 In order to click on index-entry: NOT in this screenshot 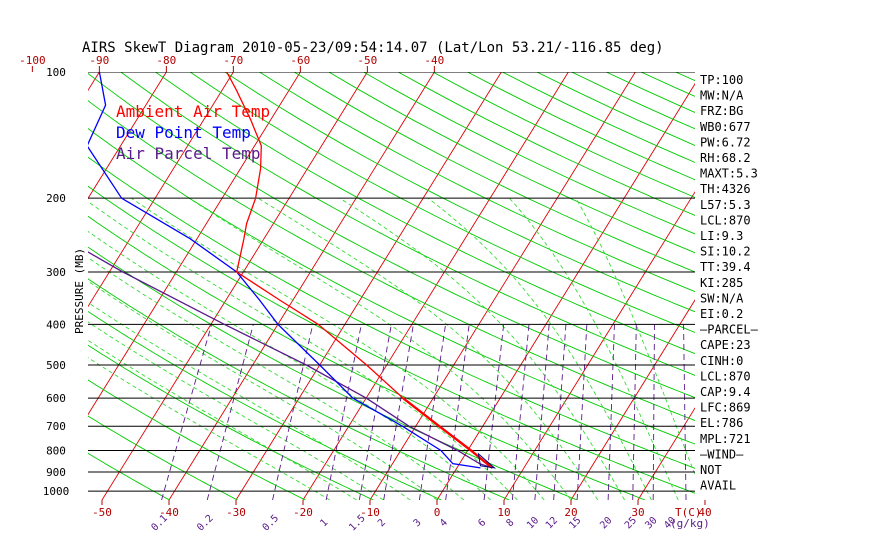, I will do `click(711, 470)`.